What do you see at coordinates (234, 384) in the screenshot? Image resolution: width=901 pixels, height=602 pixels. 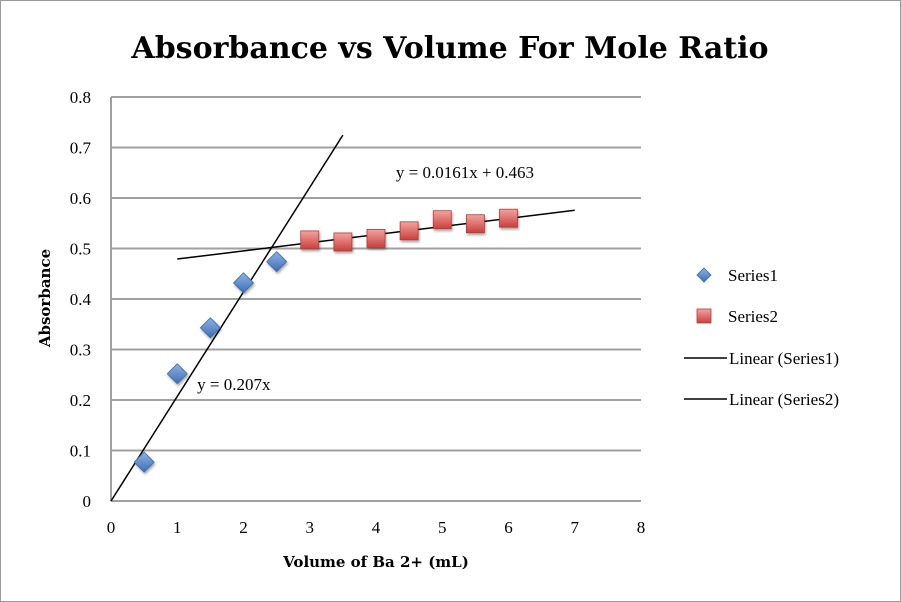 I see `trendline-equation: y = 0.207x` at bounding box center [234, 384].